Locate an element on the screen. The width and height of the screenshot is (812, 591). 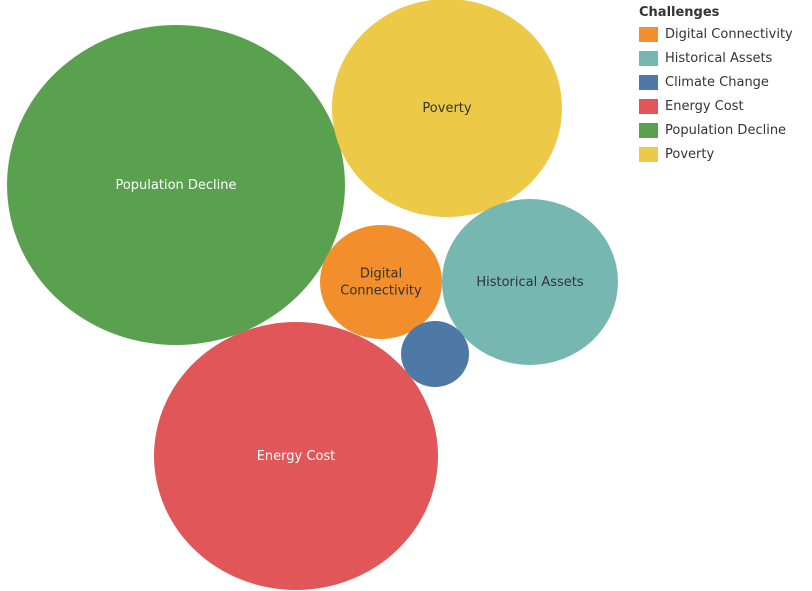
bubble-climate-change is located at coordinates (435, 354).